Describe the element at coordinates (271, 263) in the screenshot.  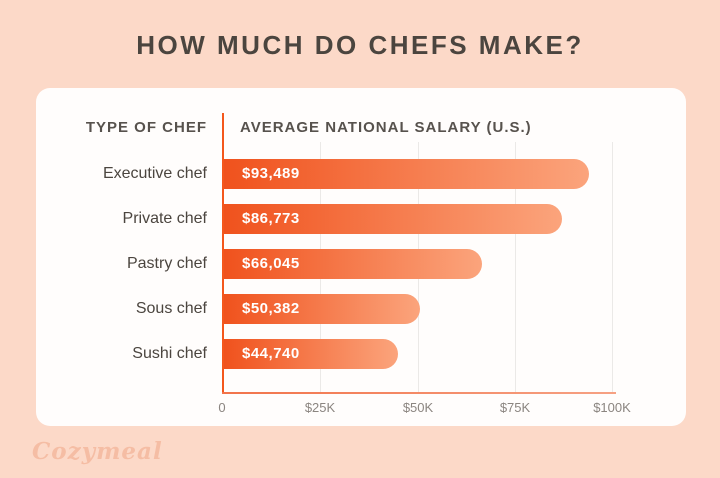
I see `salary-value-label: $66,045` at that location.